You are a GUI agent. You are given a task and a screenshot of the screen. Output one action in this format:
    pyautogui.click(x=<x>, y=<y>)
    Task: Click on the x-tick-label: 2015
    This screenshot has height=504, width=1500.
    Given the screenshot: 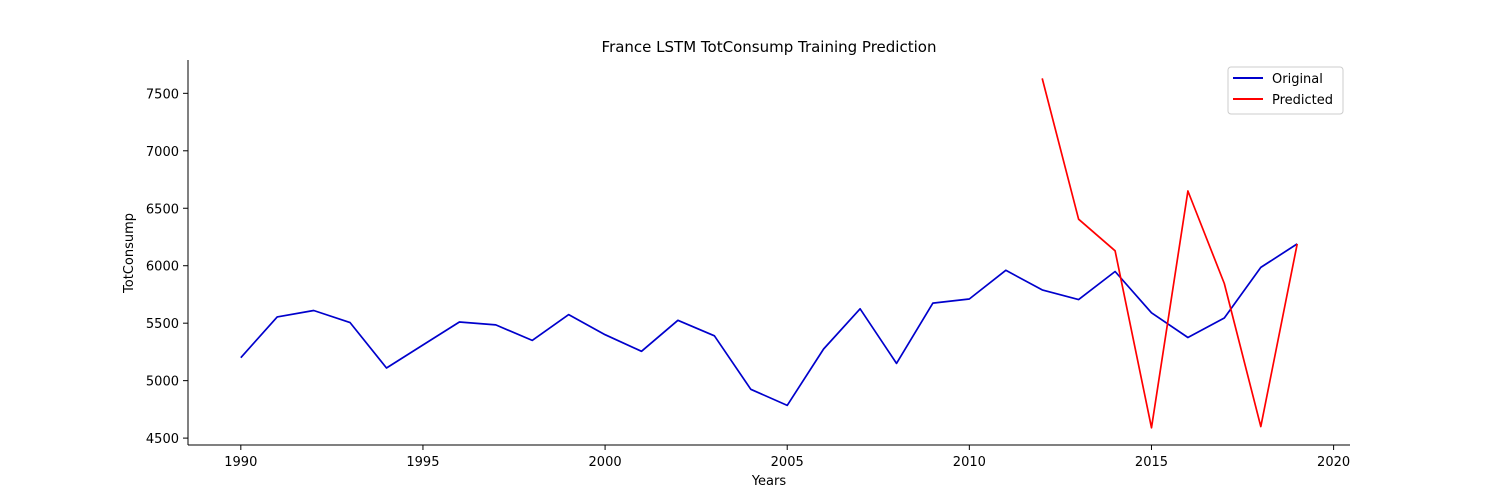 What is the action you would take?
    pyautogui.click(x=1151, y=462)
    